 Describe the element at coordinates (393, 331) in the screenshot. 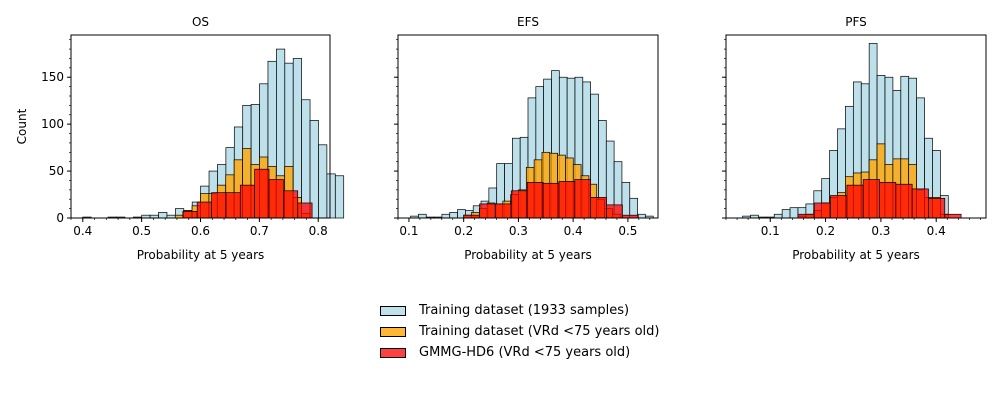

I see `legend-swatch-training-vrd` at that location.